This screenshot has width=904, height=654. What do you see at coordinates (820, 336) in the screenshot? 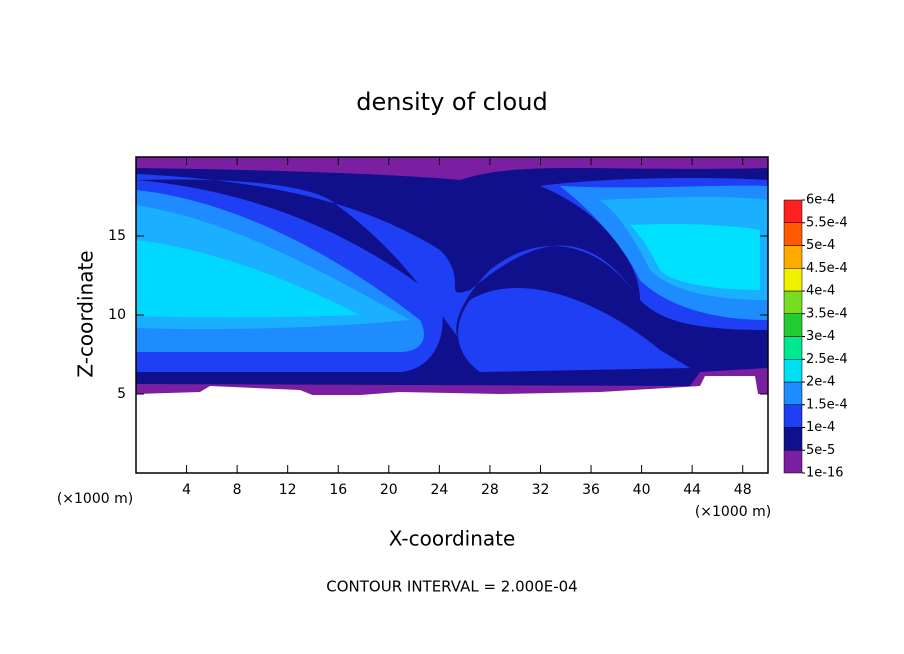
I see `colorbar-label: 3e-4` at bounding box center [820, 336].